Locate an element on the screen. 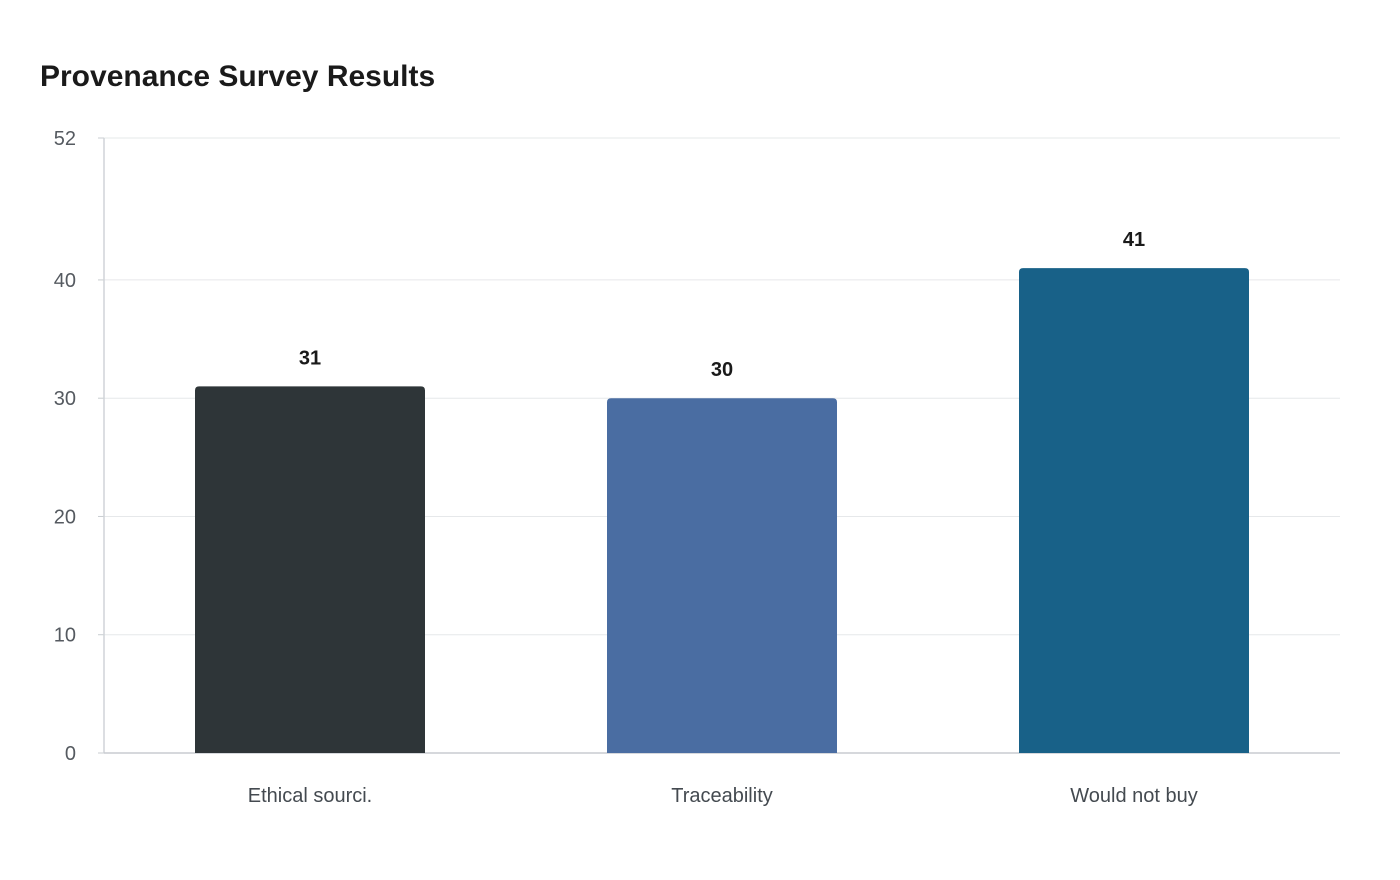 The width and height of the screenshot is (1400, 880). y-tick-label: 0 is located at coordinates (70, 754).